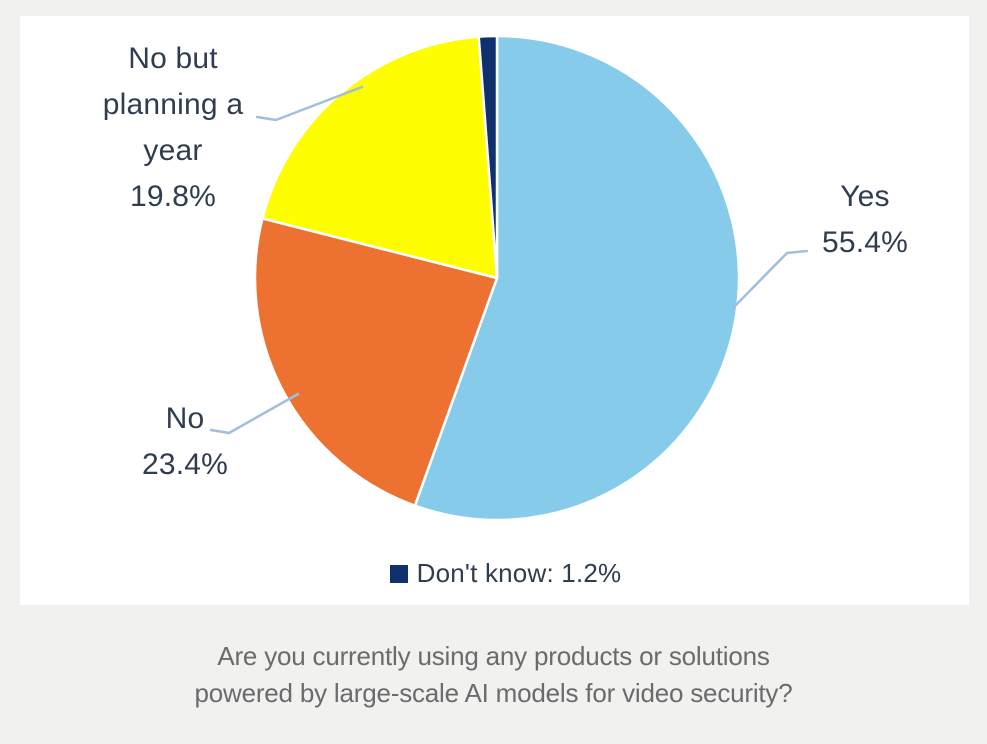 This screenshot has height=744, width=987. I want to click on legend-label-dont-know: Don't know: 1.2%, so click(519, 573).